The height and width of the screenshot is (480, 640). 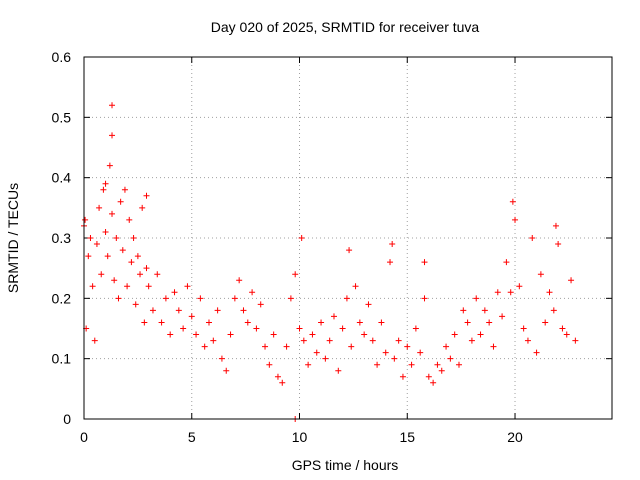 What do you see at coordinates (62, 238) in the screenshot?
I see `y-tick-labels: 0 0.1 0.2 0.3 0.4 0.5 0.6` at bounding box center [62, 238].